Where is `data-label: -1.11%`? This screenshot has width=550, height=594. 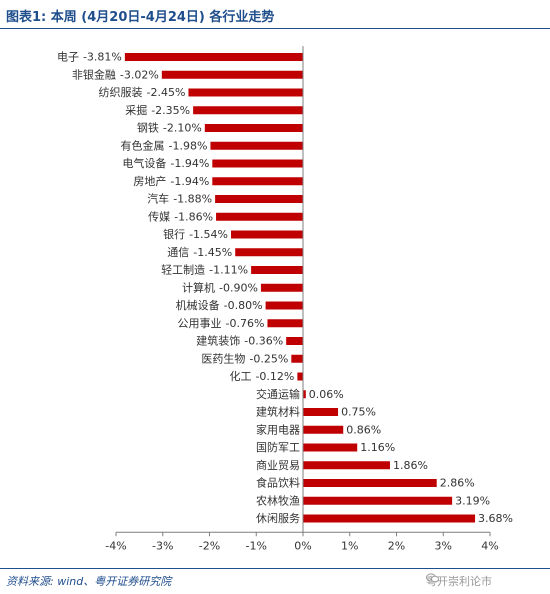 data-label: -1.11% is located at coordinates (228, 270).